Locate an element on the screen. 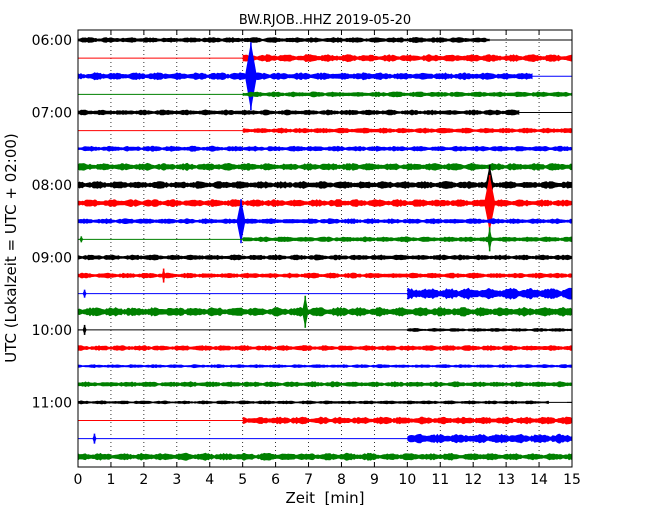 This screenshot has width=650, height=520. y-axis-label: UTC (Lokalzeit = UTC + 02:00) is located at coordinates (11, 248).